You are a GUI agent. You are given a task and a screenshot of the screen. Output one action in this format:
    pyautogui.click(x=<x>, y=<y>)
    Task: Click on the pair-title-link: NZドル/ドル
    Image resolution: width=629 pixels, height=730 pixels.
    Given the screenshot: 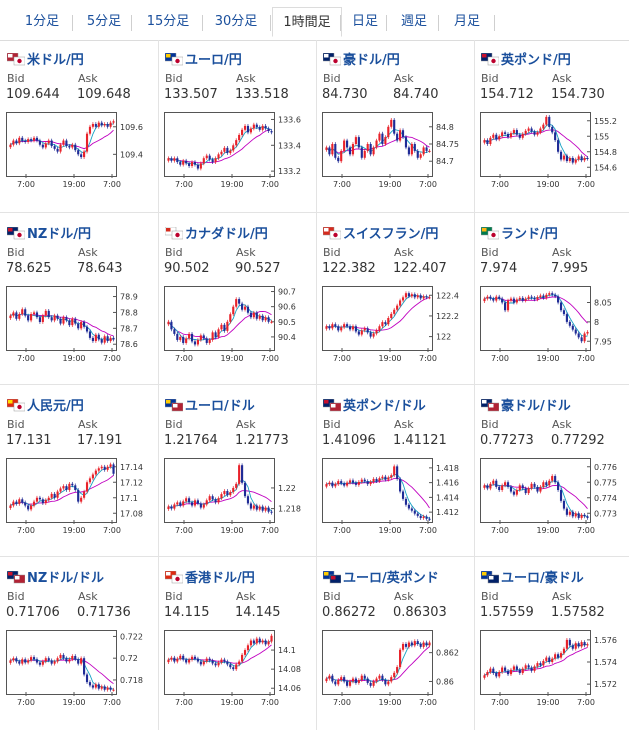 What is the action you would take?
    pyautogui.click(x=55, y=576)
    